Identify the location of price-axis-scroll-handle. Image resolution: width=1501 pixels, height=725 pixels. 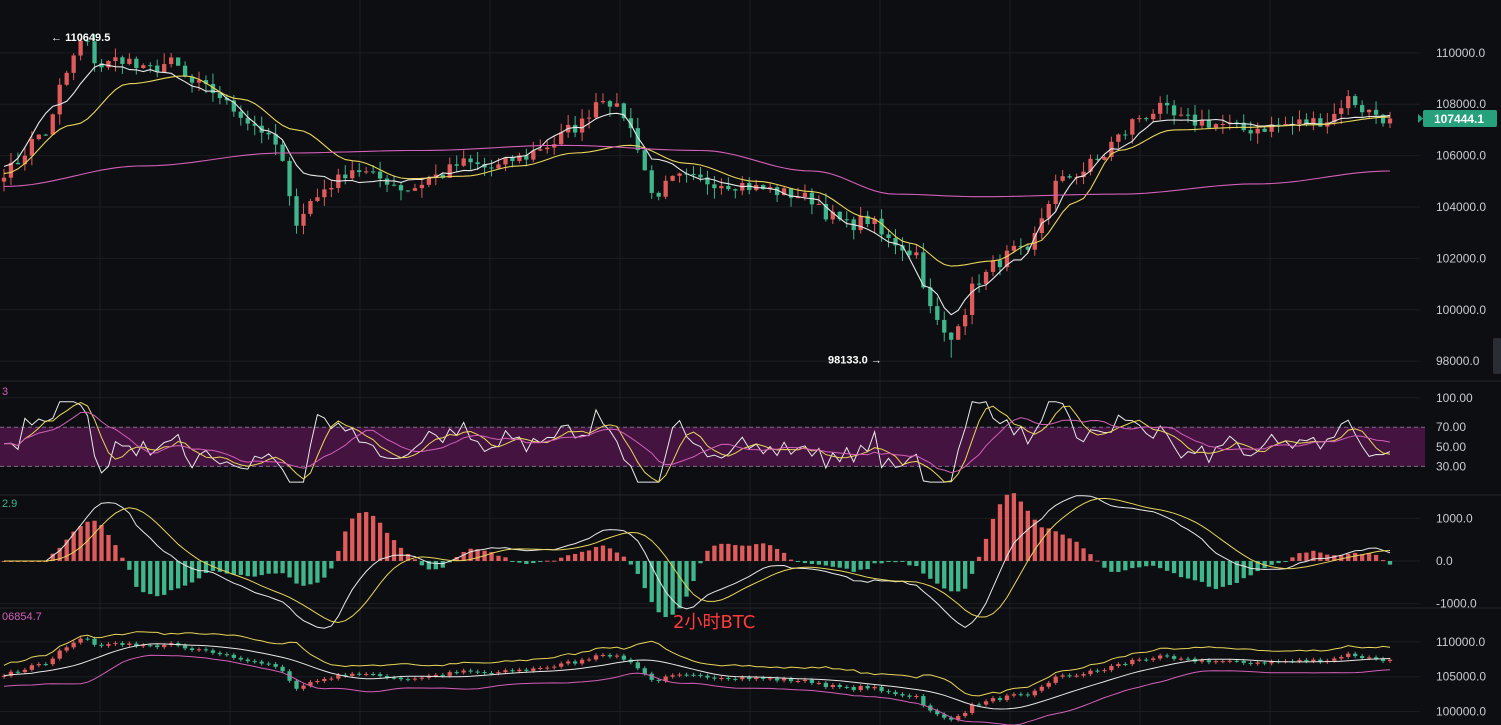
(1497, 356).